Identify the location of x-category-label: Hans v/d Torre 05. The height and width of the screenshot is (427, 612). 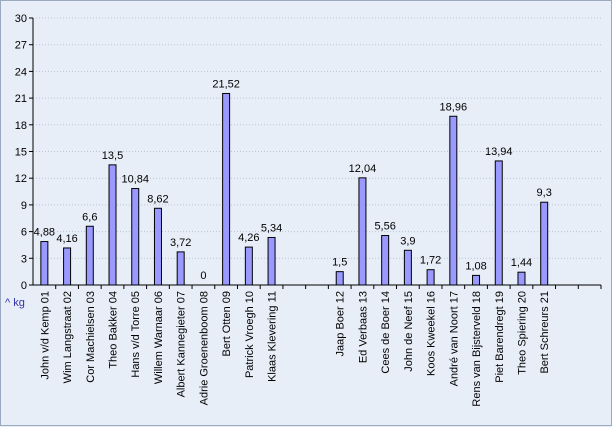
(136, 334).